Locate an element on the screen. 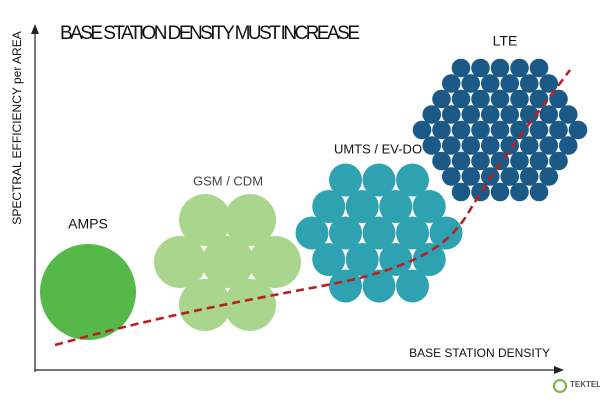  amps-cell is located at coordinates (88, 292).